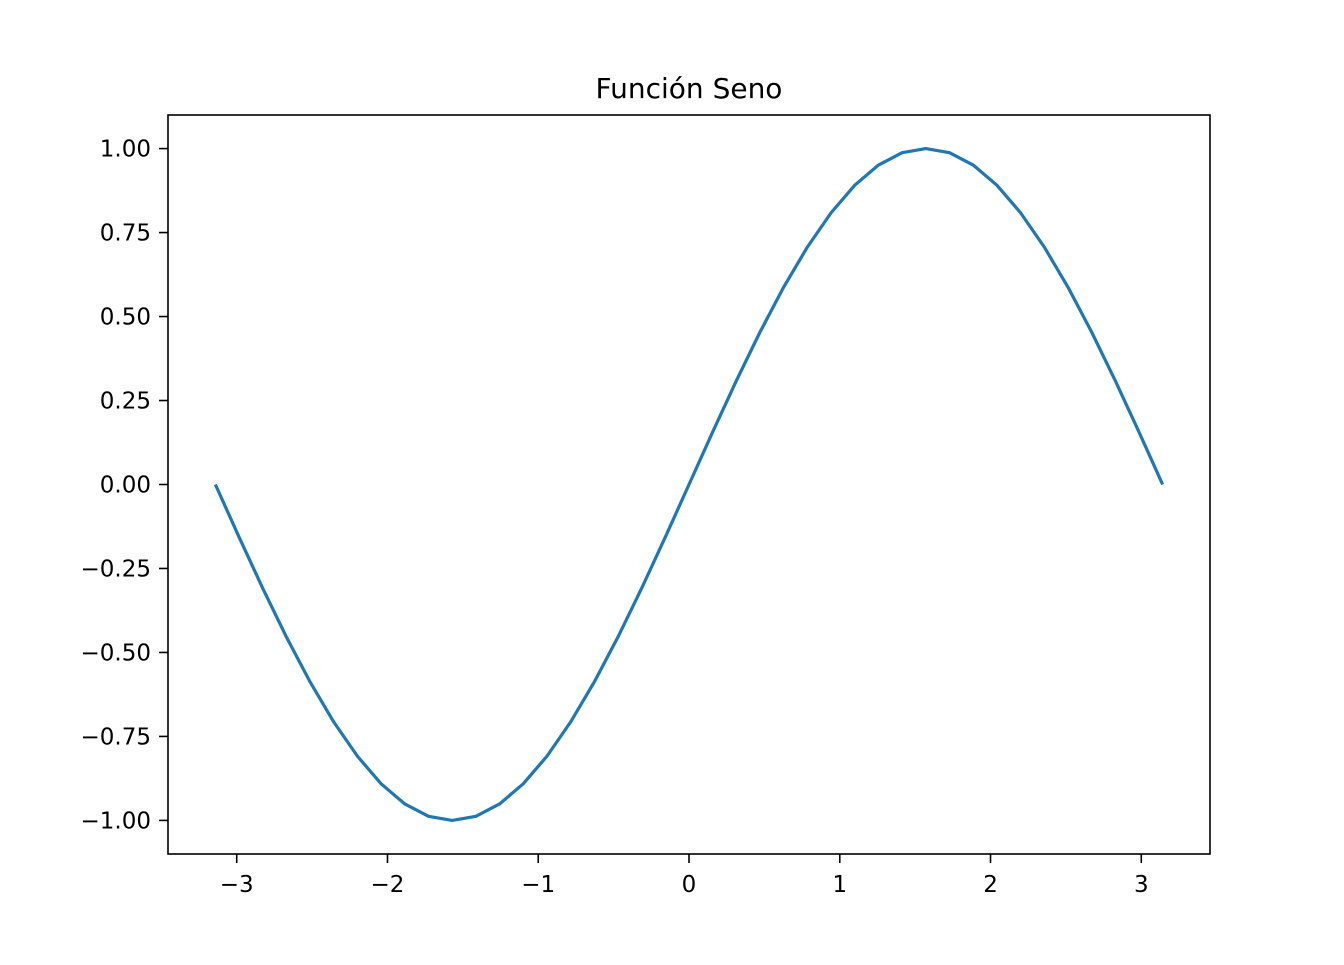 This screenshot has height=965, width=1344. I want to click on y-tick-label: −0.75, so click(116, 737).